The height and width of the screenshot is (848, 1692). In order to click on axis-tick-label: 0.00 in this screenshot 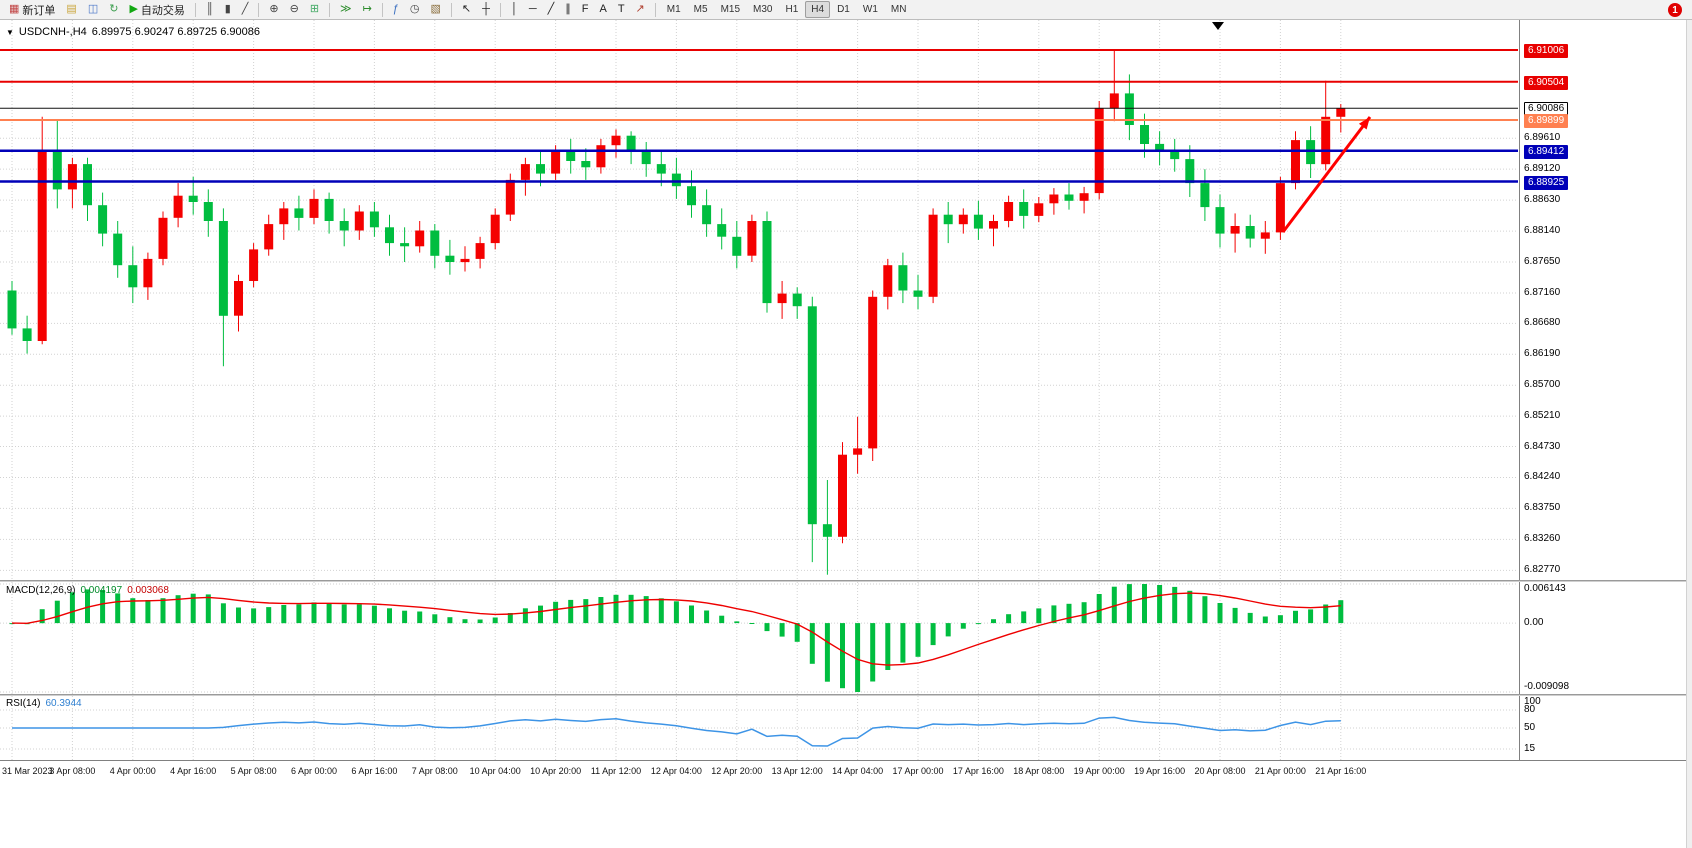, I will do `click(1534, 623)`.